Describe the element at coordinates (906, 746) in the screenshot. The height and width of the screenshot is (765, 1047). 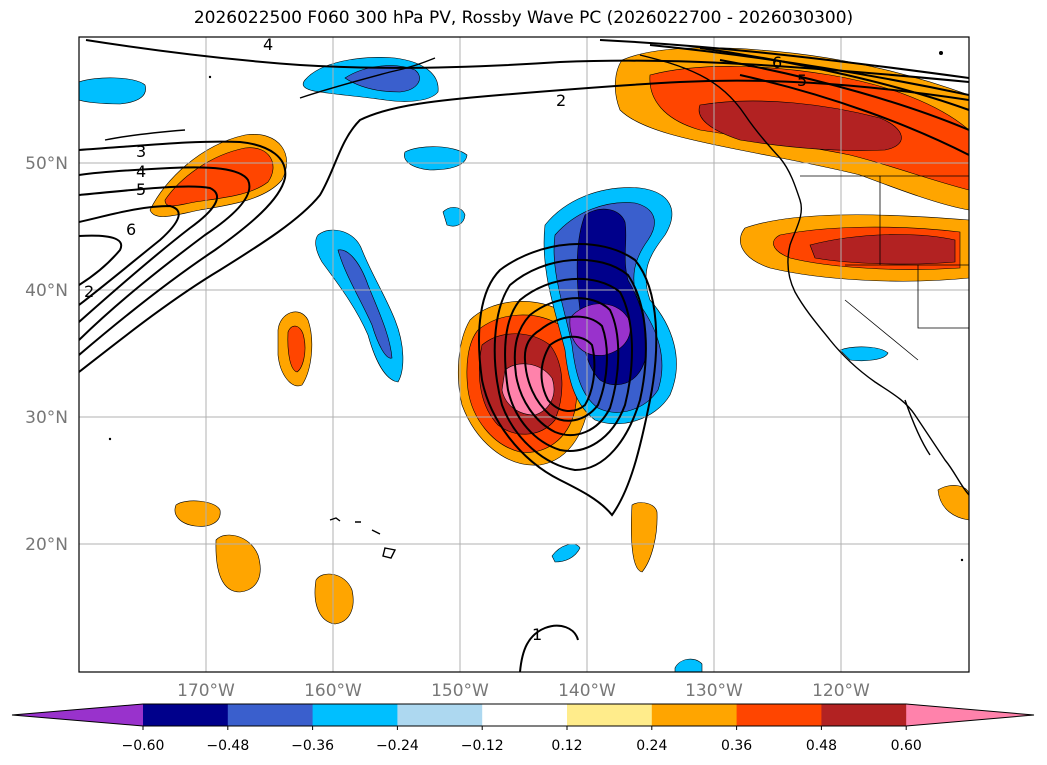
I see `colorbar-tick-label: 0.60` at that location.